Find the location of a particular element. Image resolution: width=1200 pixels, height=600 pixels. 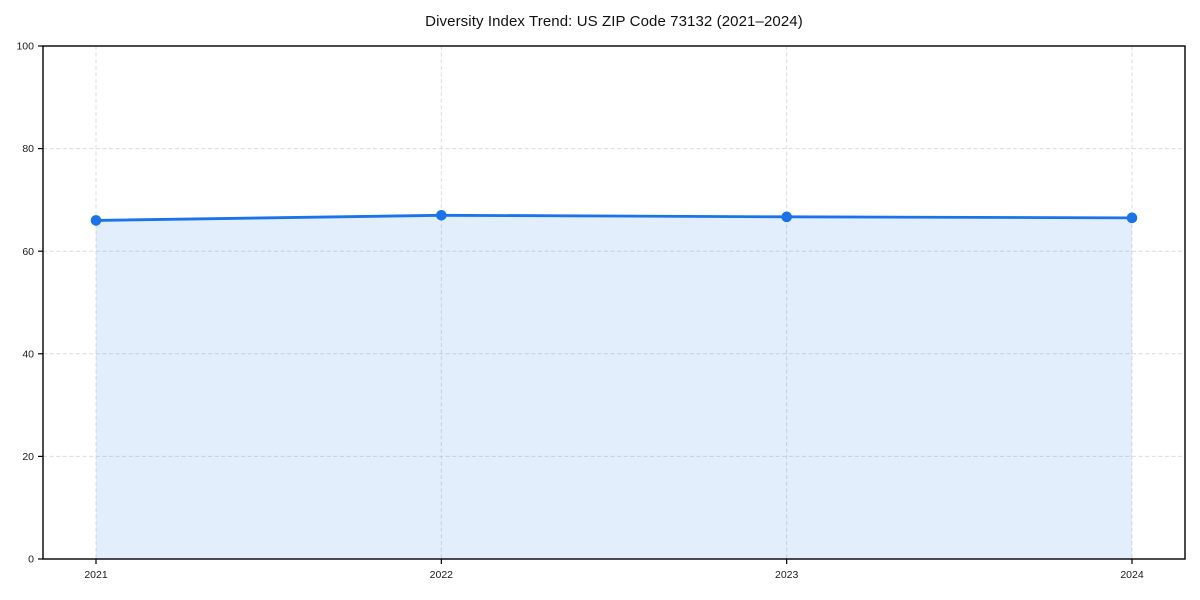

y-tick-label: 60 is located at coordinates (28, 252).